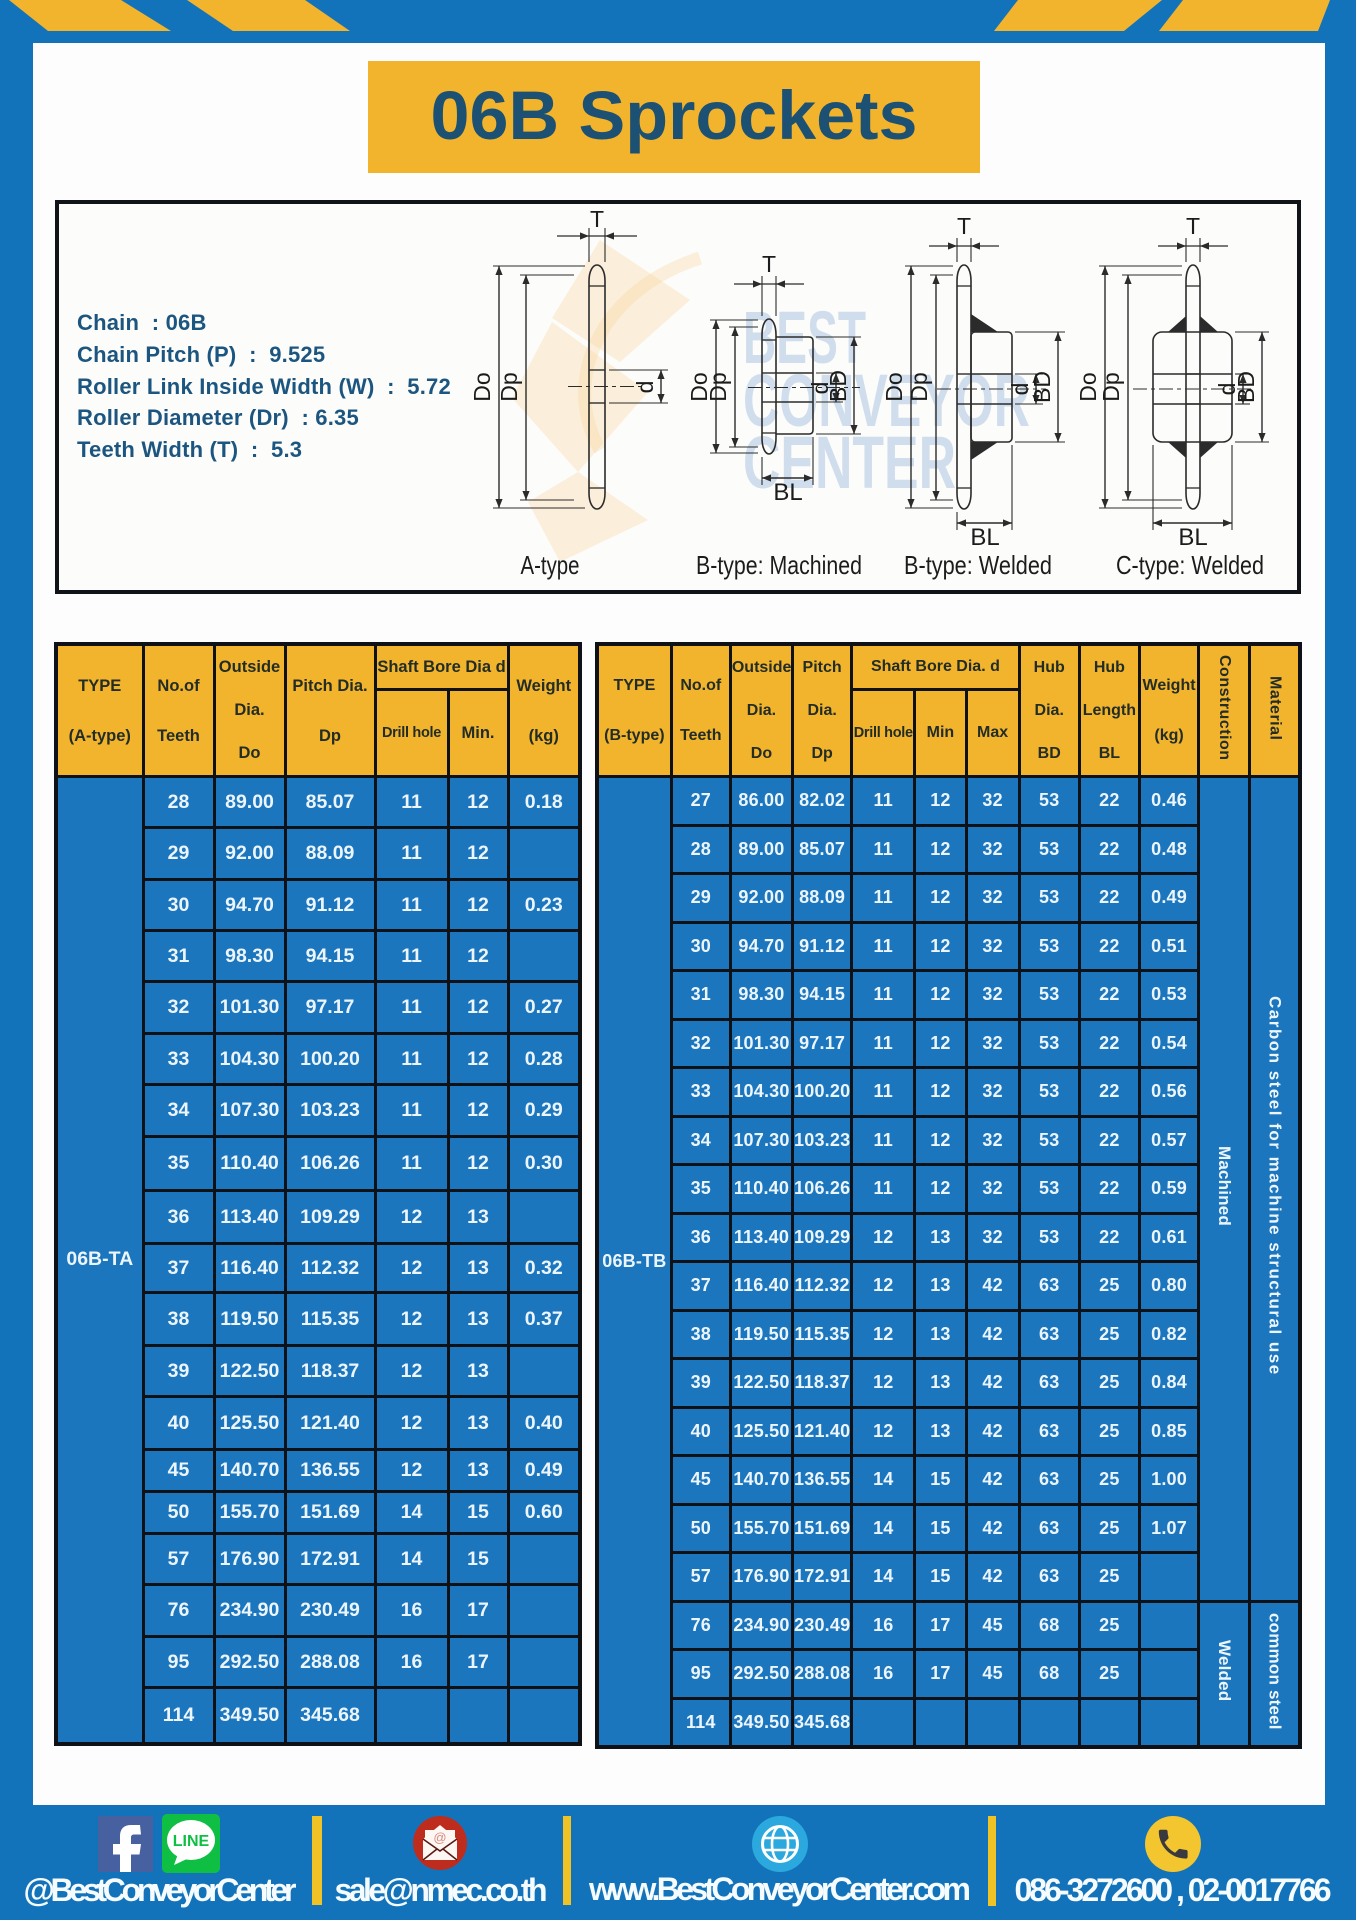 This screenshot has height=1920, width=1356. Describe the element at coordinates (978, 565) in the screenshot. I see `svg-text: B-type: Welded` at that location.